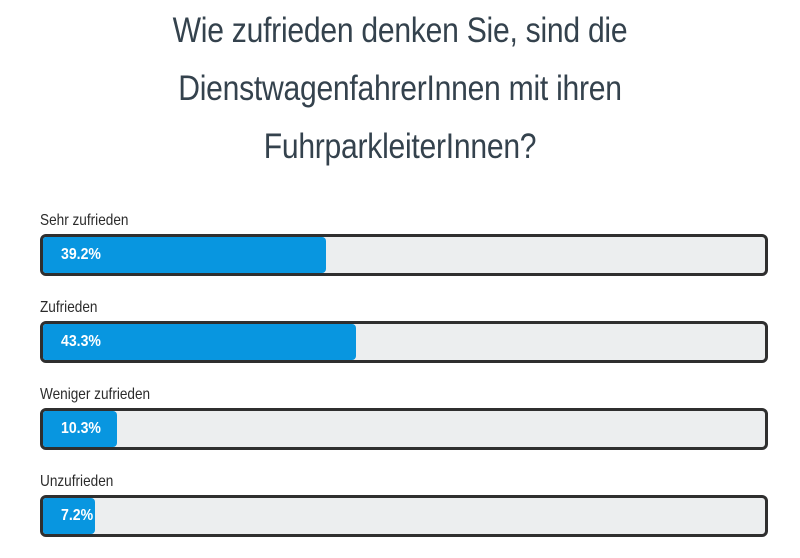  I want to click on category-label: Zufrieden, so click(69, 307).